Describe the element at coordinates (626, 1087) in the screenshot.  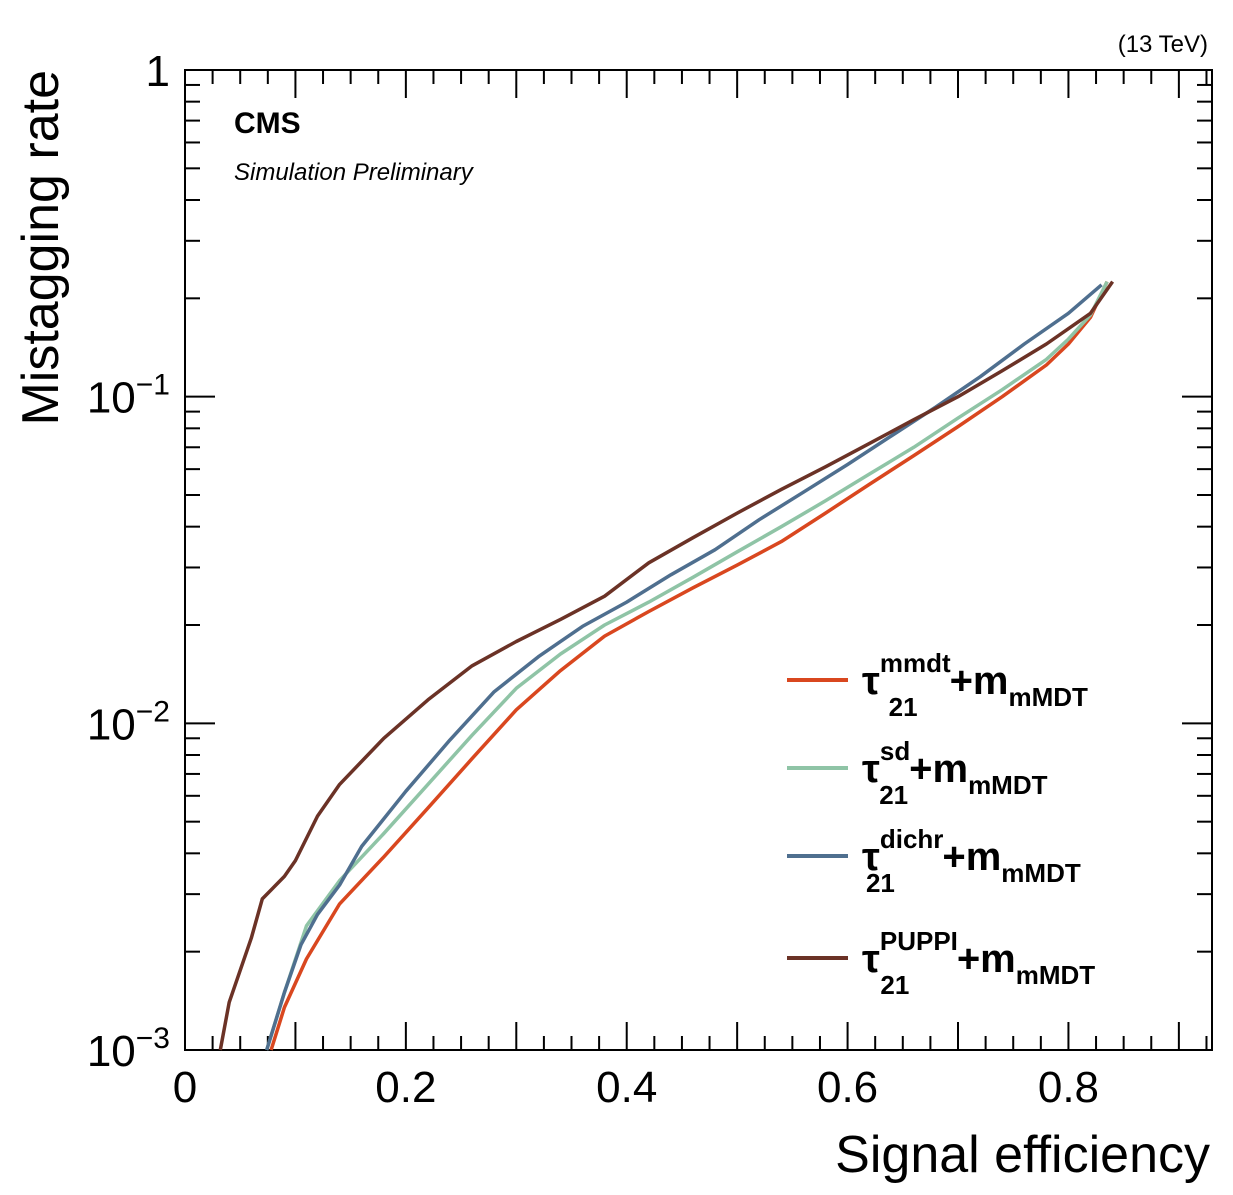
I see `x-tick-label: 0.4` at that location.